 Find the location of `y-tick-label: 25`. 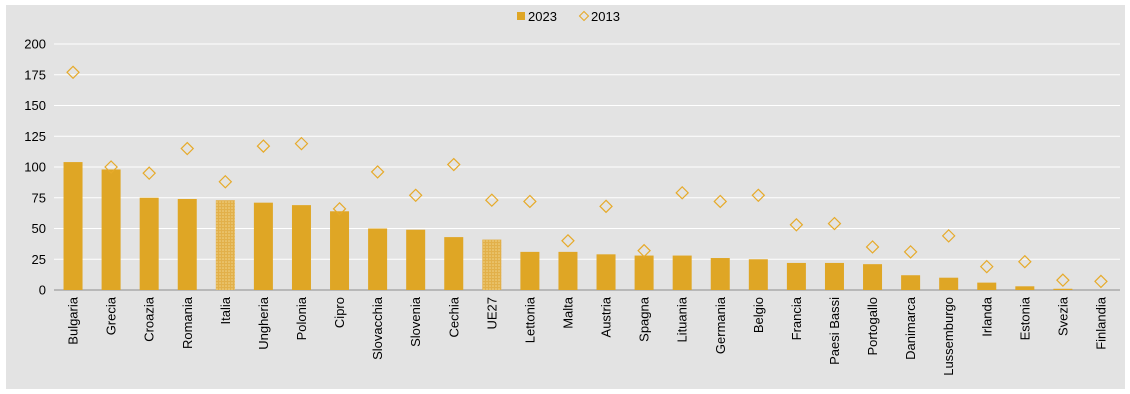

y-tick-label: 25 is located at coordinates (39, 259).